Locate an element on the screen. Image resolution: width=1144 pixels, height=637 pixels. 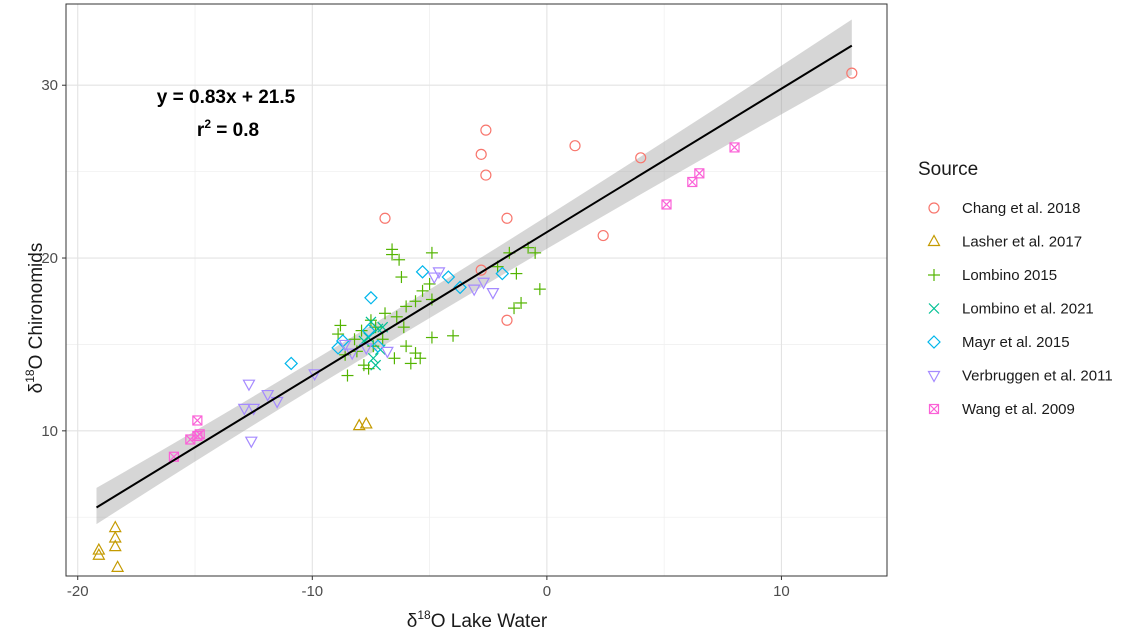
x-axis-title: δ18O Lake Water is located at coordinates (477, 620).